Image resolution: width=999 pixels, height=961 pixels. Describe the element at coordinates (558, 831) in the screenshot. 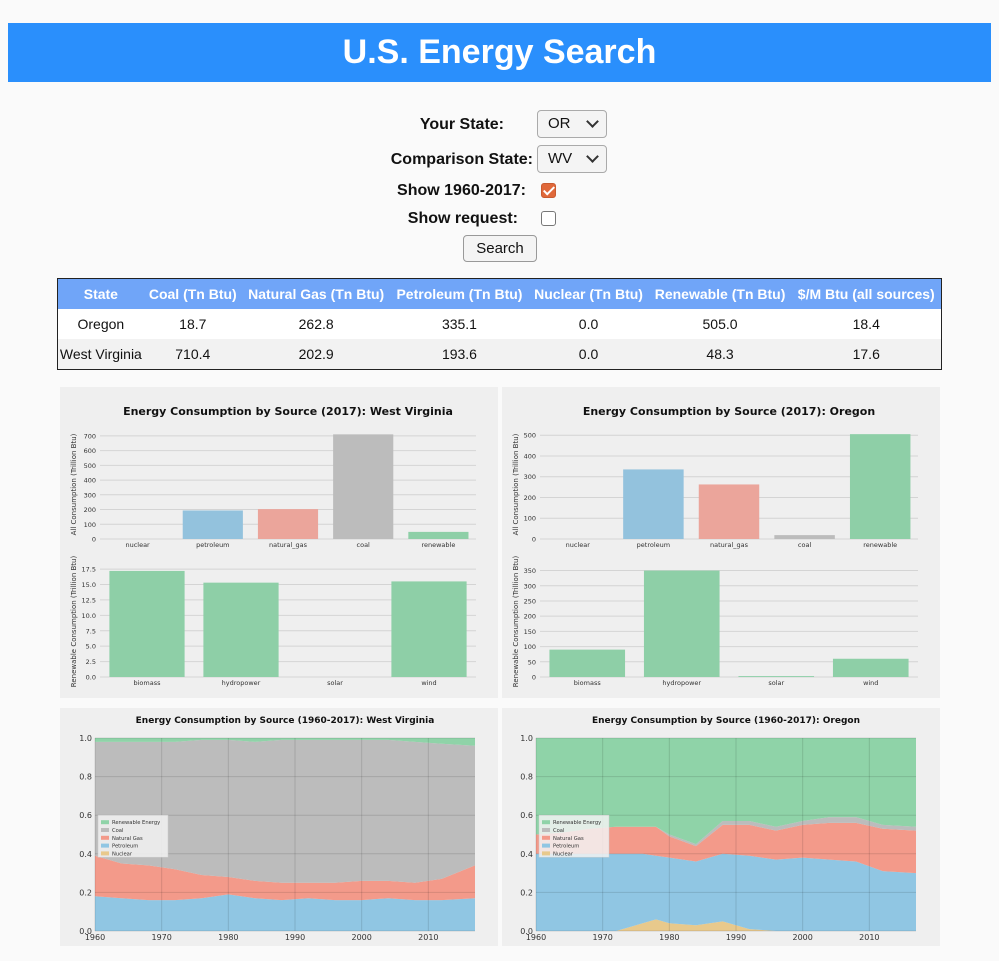

I see `legend-entry: Coal` at that location.